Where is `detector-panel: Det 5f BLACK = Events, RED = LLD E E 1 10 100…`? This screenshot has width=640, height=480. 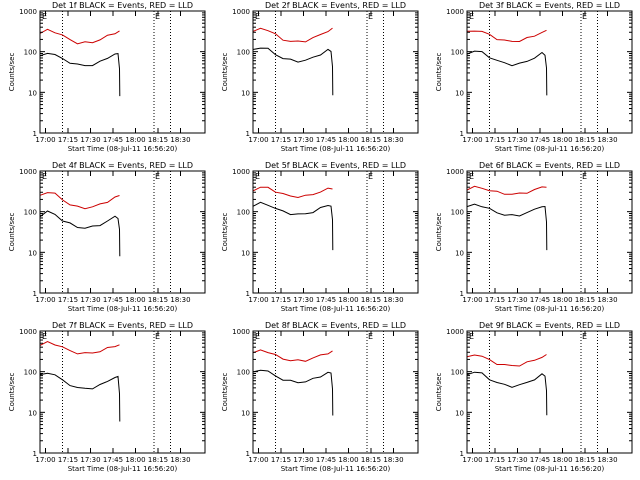 detector-panel: Det 5f BLACK = Events, RED = LLD E E 1 10 100… is located at coordinates (320, 237).